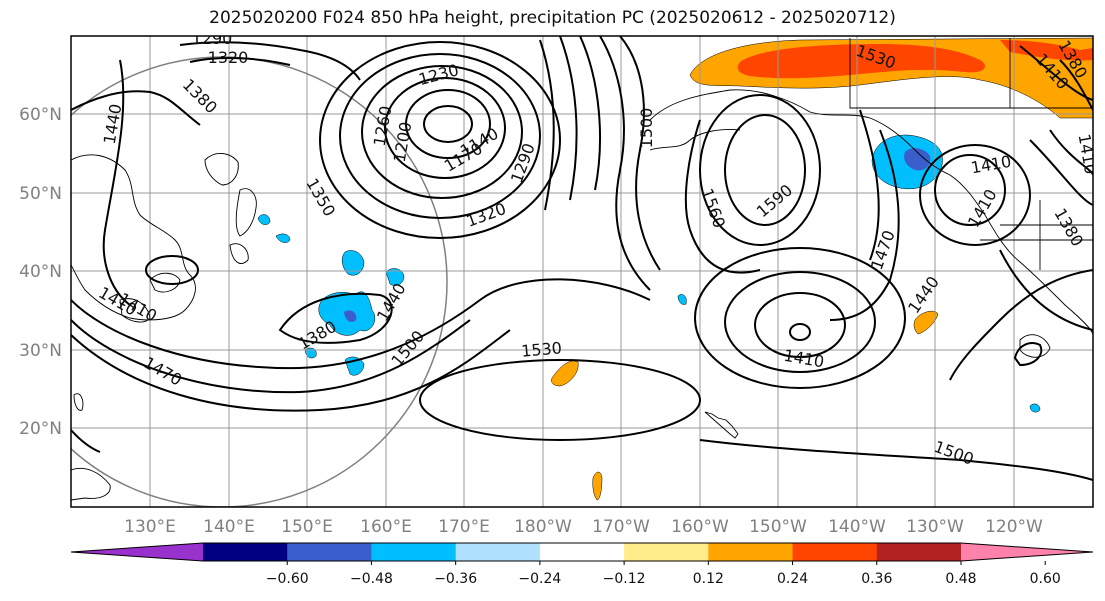 This screenshot has height=601, width=1105. I want to click on lon-label: 140°W, so click(857, 527).